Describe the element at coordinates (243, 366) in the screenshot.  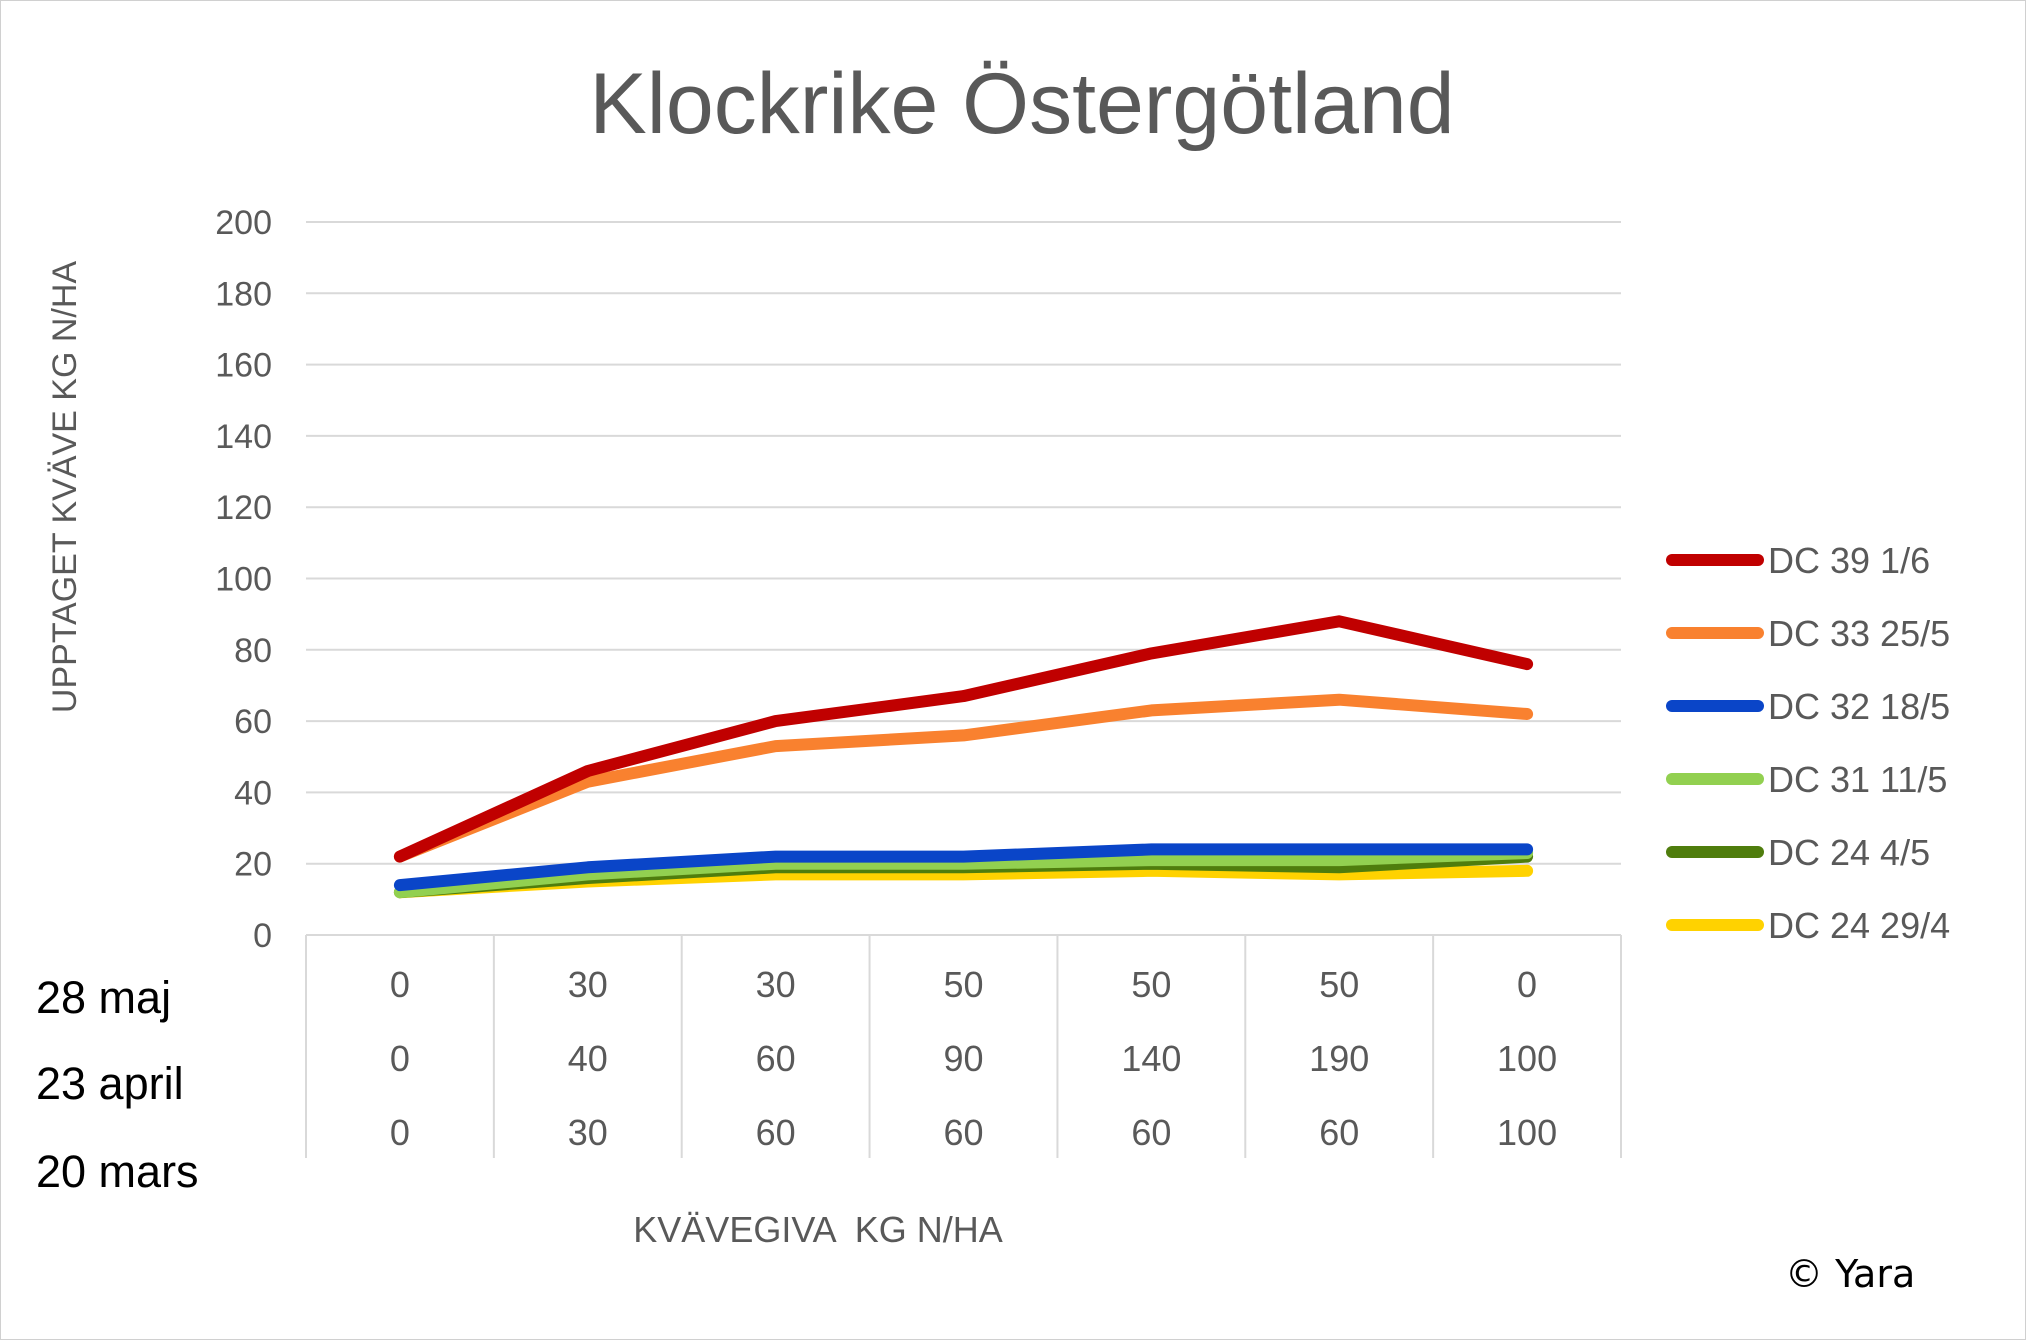
I see `y-tick-label: 160` at that location.